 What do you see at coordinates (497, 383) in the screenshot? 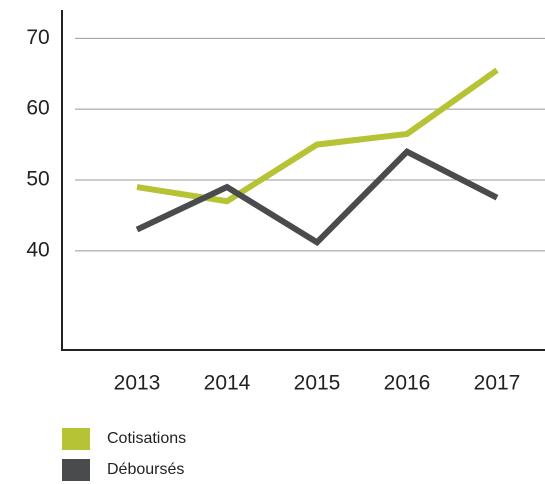
I see `x-tick-label: 2017` at bounding box center [497, 383].